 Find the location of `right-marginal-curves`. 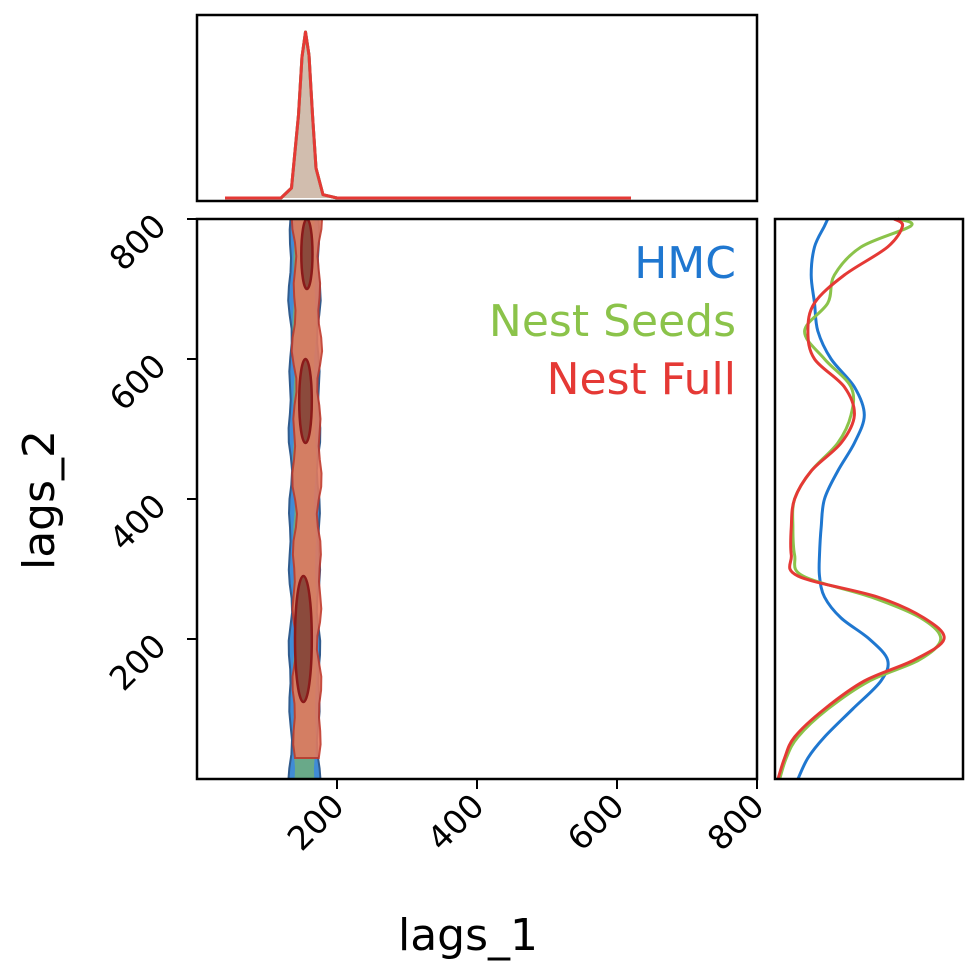

right-marginal-curves is located at coordinates (861, 498).